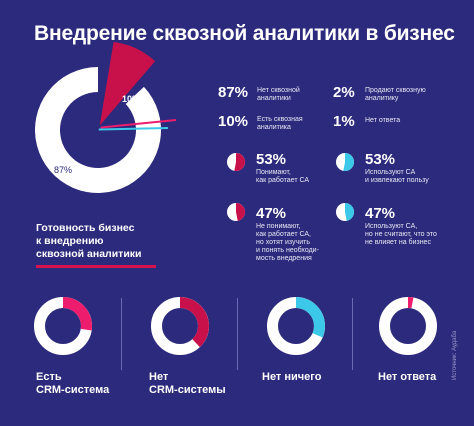 Image resolution: width=474 pixels, height=426 pixels. I want to click on label-no-crm: Нет CRM-системы, so click(187, 384).